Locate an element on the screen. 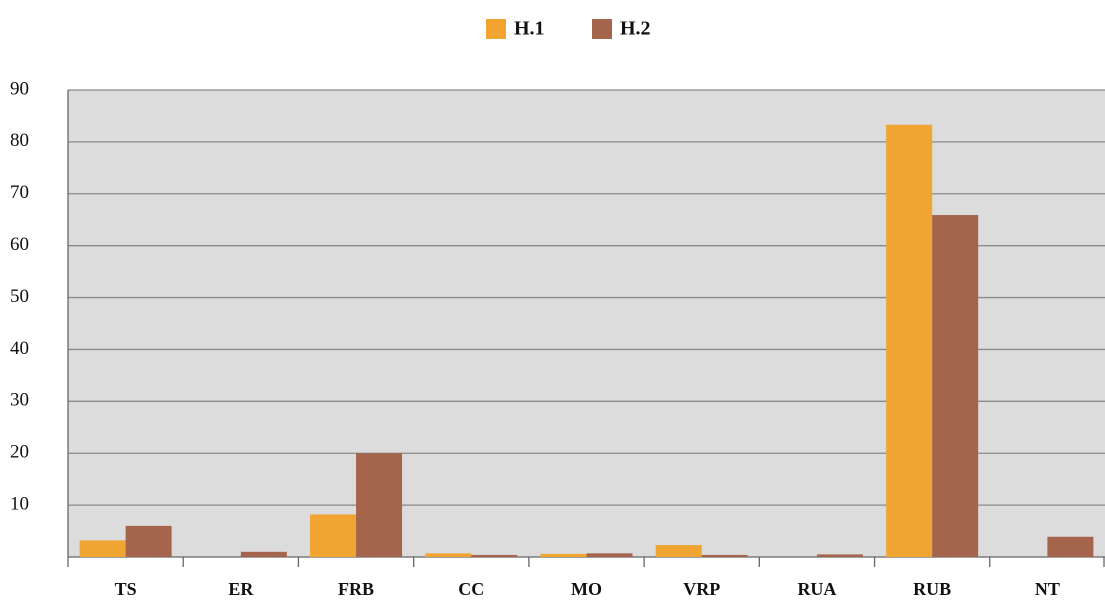  y-tick-label: 40 is located at coordinates (19, 348).